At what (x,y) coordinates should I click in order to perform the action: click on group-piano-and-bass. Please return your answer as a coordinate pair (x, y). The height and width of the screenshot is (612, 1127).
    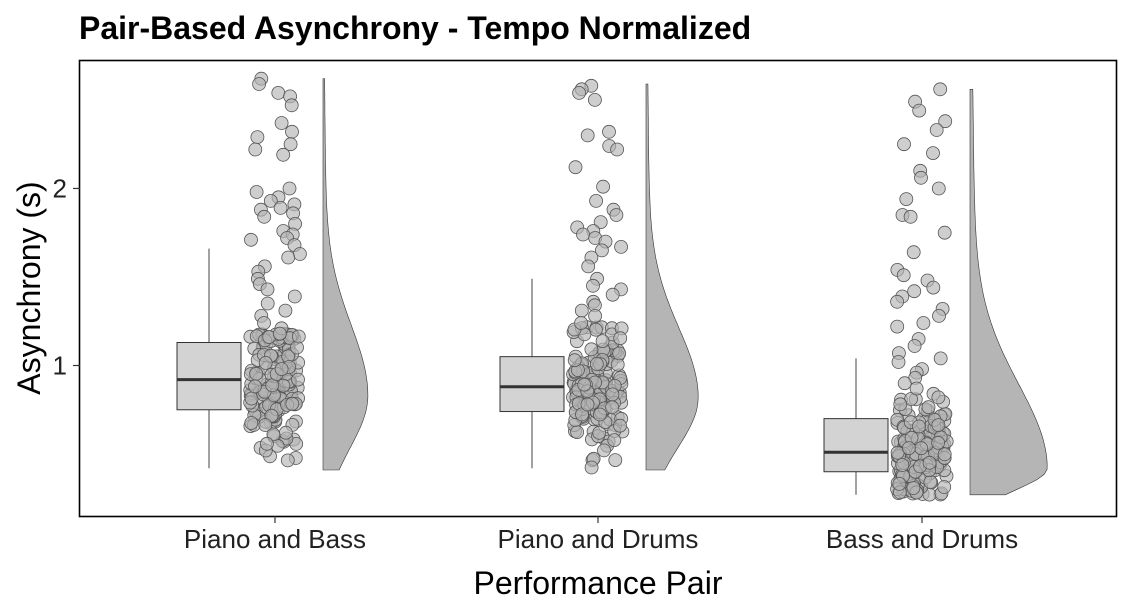
    Looking at the image, I should click on (272, 271).